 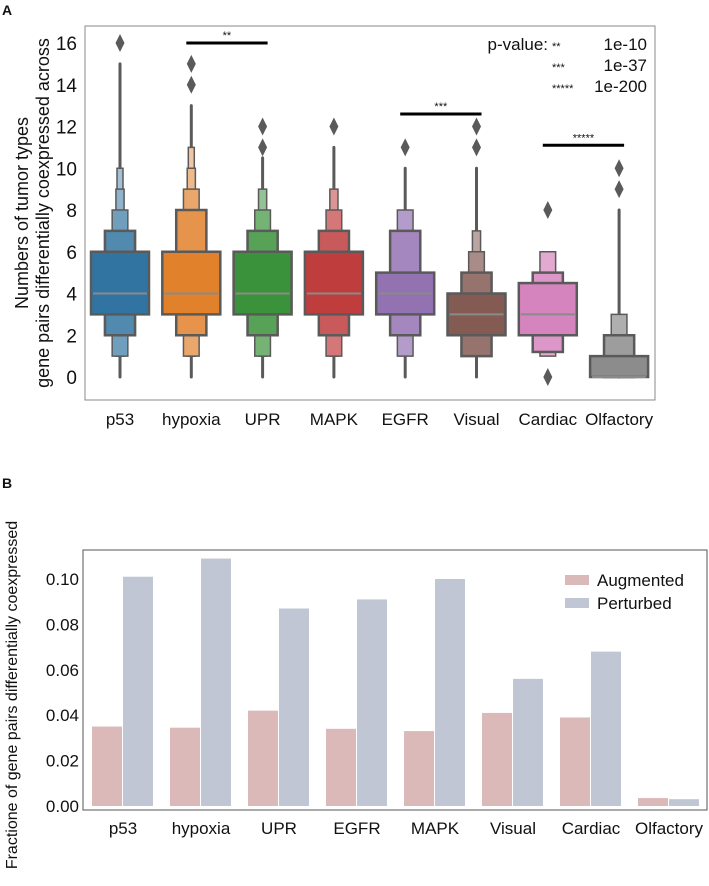 I want to click on y-tick-label: 0, so click(x=71, y=378).